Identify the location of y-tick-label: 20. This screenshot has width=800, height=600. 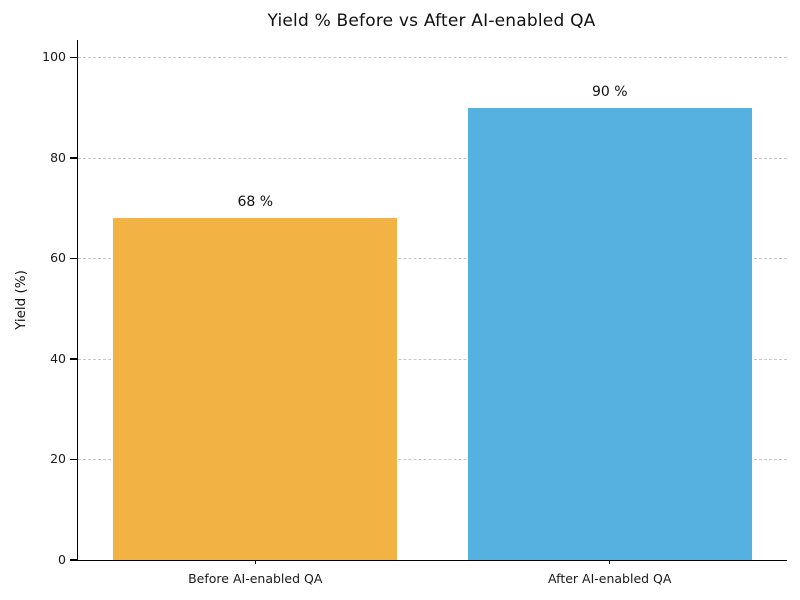
(58, 459).